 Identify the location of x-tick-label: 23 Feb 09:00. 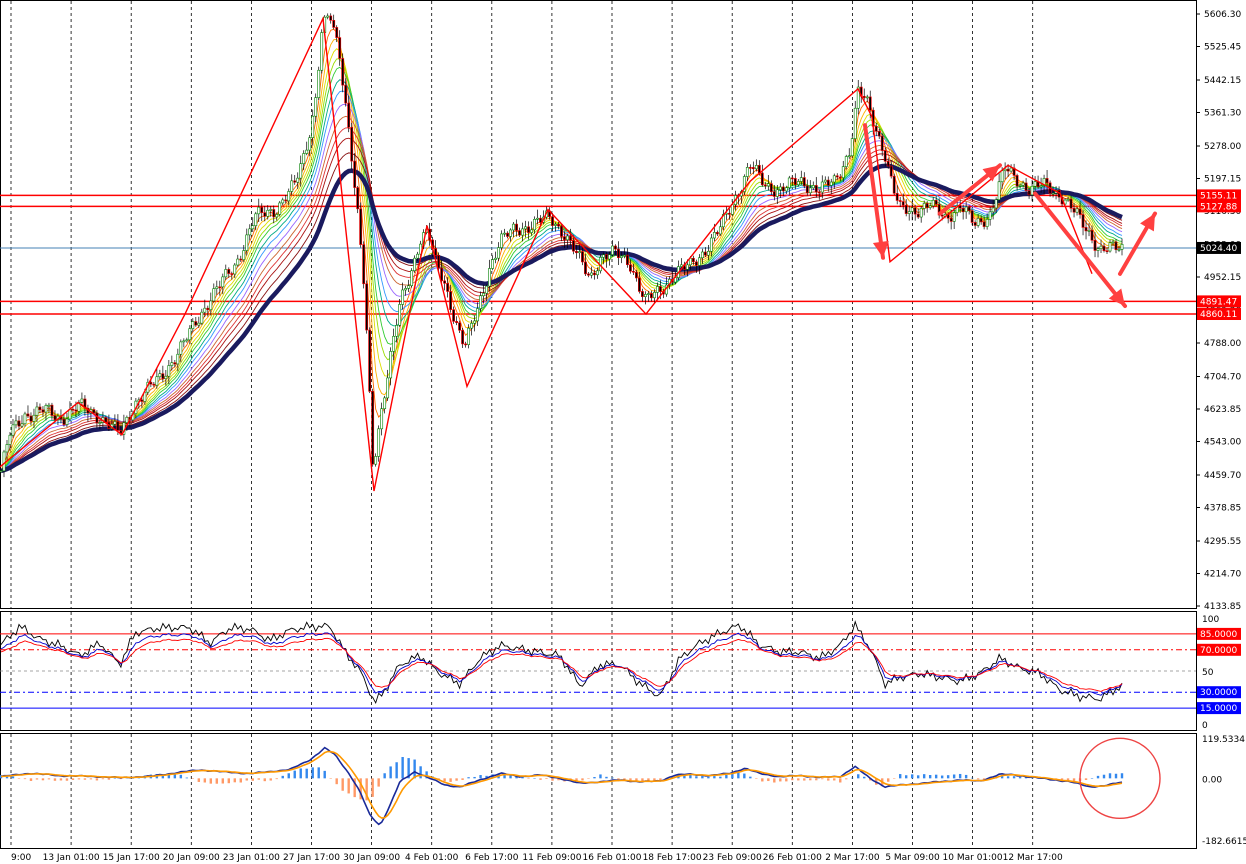
(732, 858).